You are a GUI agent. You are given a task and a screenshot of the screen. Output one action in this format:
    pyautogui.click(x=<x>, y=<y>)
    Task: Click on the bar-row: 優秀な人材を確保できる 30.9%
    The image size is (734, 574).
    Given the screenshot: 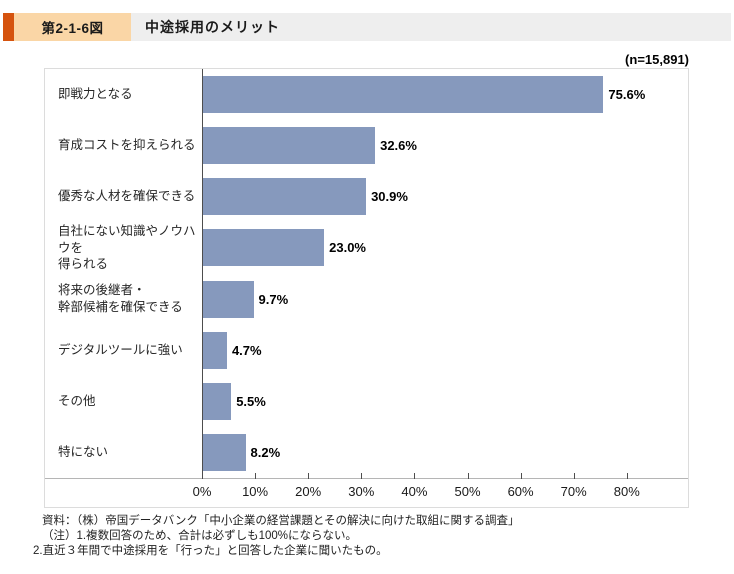 What is the action you would take?
    pyautogui.click(x=366, y=196)
    